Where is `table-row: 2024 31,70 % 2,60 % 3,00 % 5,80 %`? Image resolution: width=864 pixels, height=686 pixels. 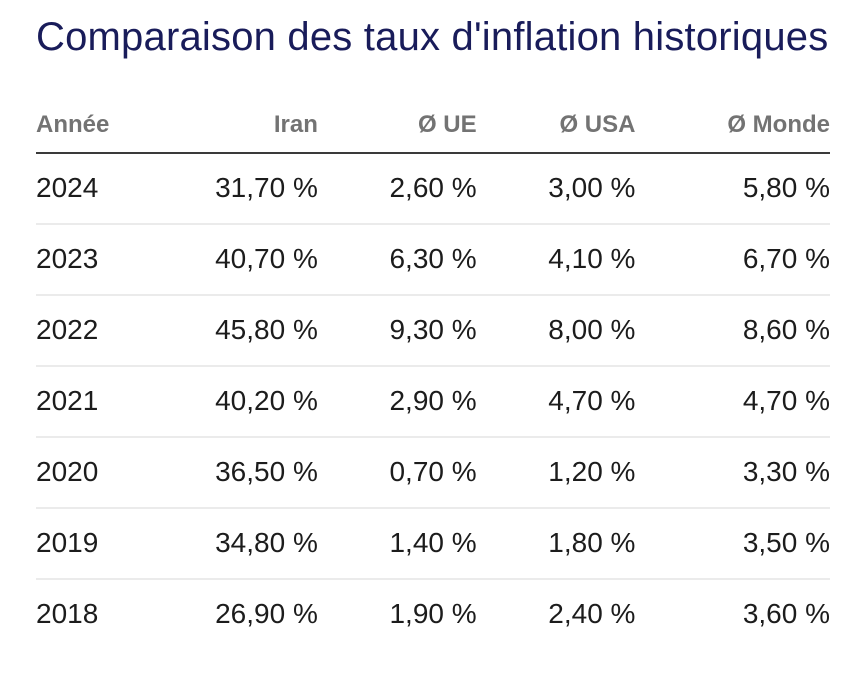 table-row: 2024 31,70 % 2,60 % 3,00 % 5,80 % is located at coordinates (433, 189).